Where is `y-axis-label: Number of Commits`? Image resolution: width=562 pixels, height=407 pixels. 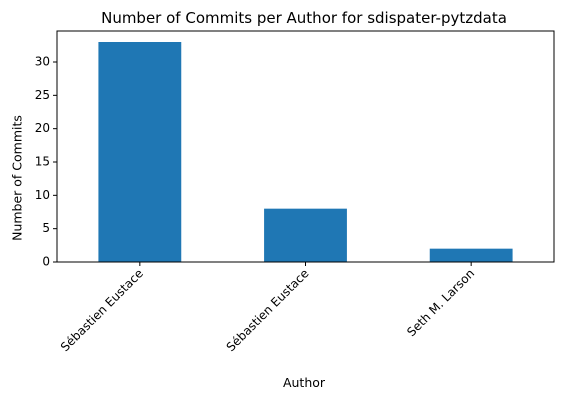 y-axis-label: Number of Commits is located at coordinates (17, 178).